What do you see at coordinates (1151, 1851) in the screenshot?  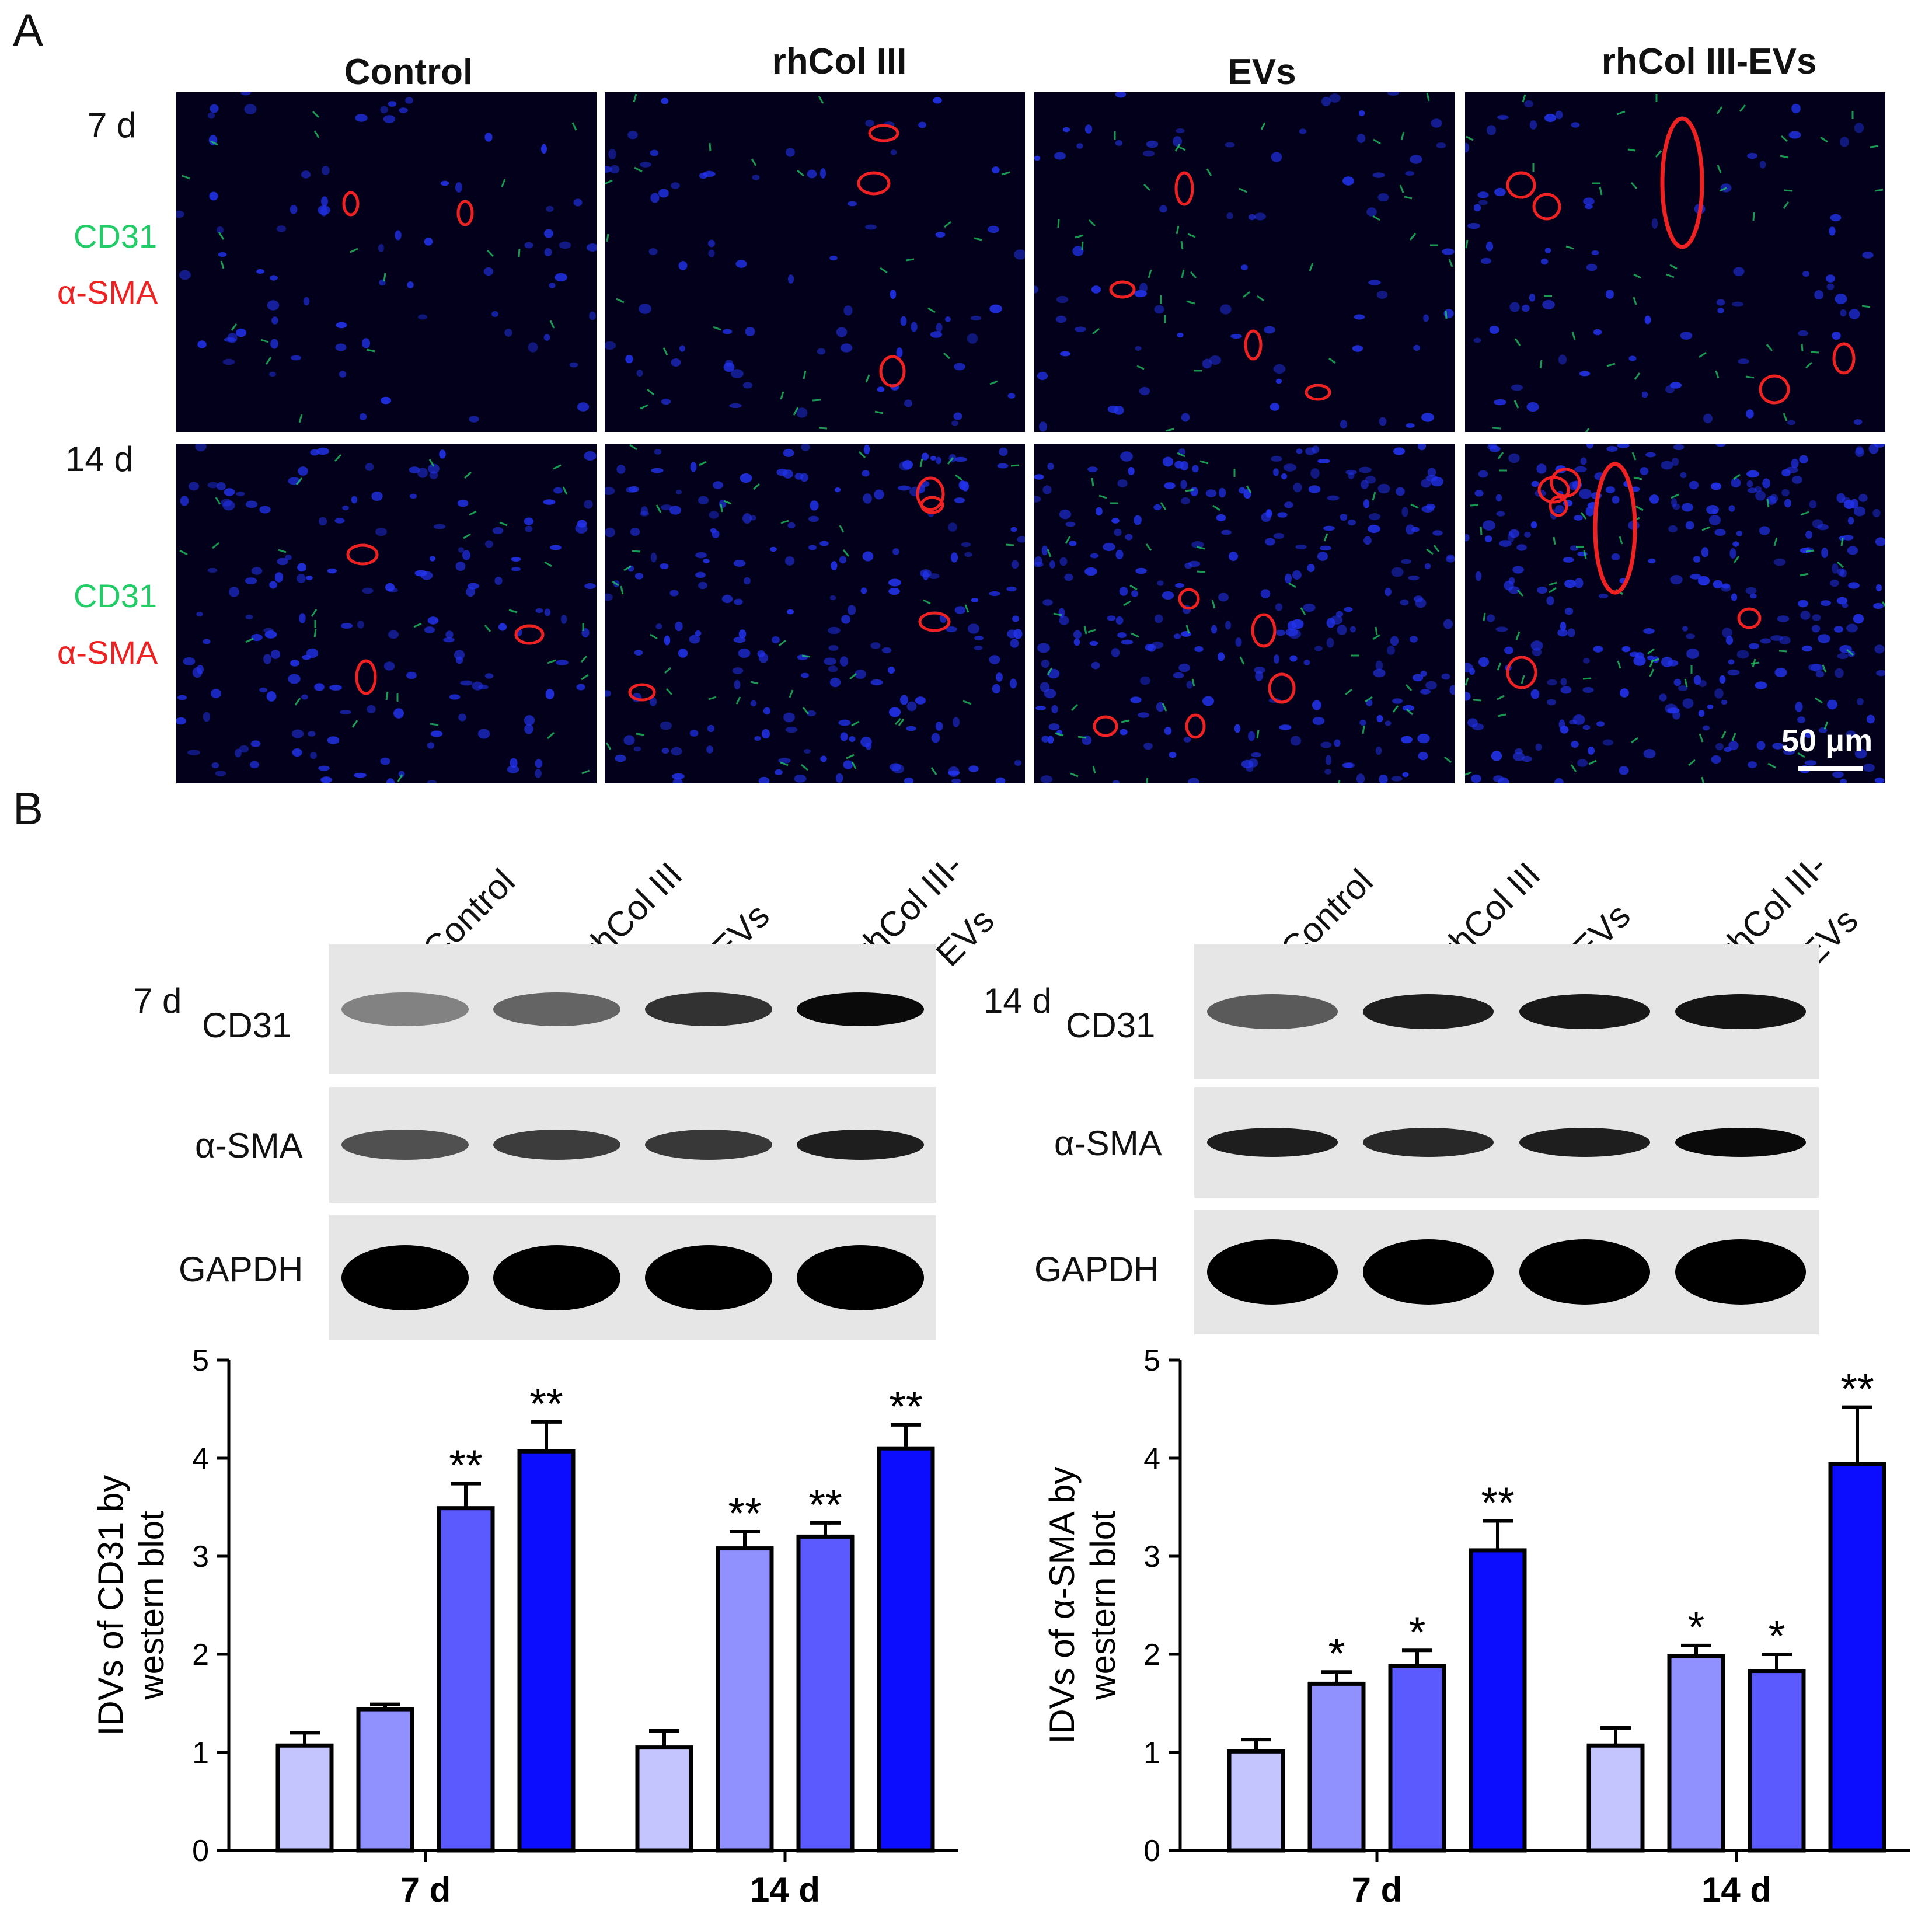 I see `y-tick-label: 0` at bounding box center [1151, 1851].